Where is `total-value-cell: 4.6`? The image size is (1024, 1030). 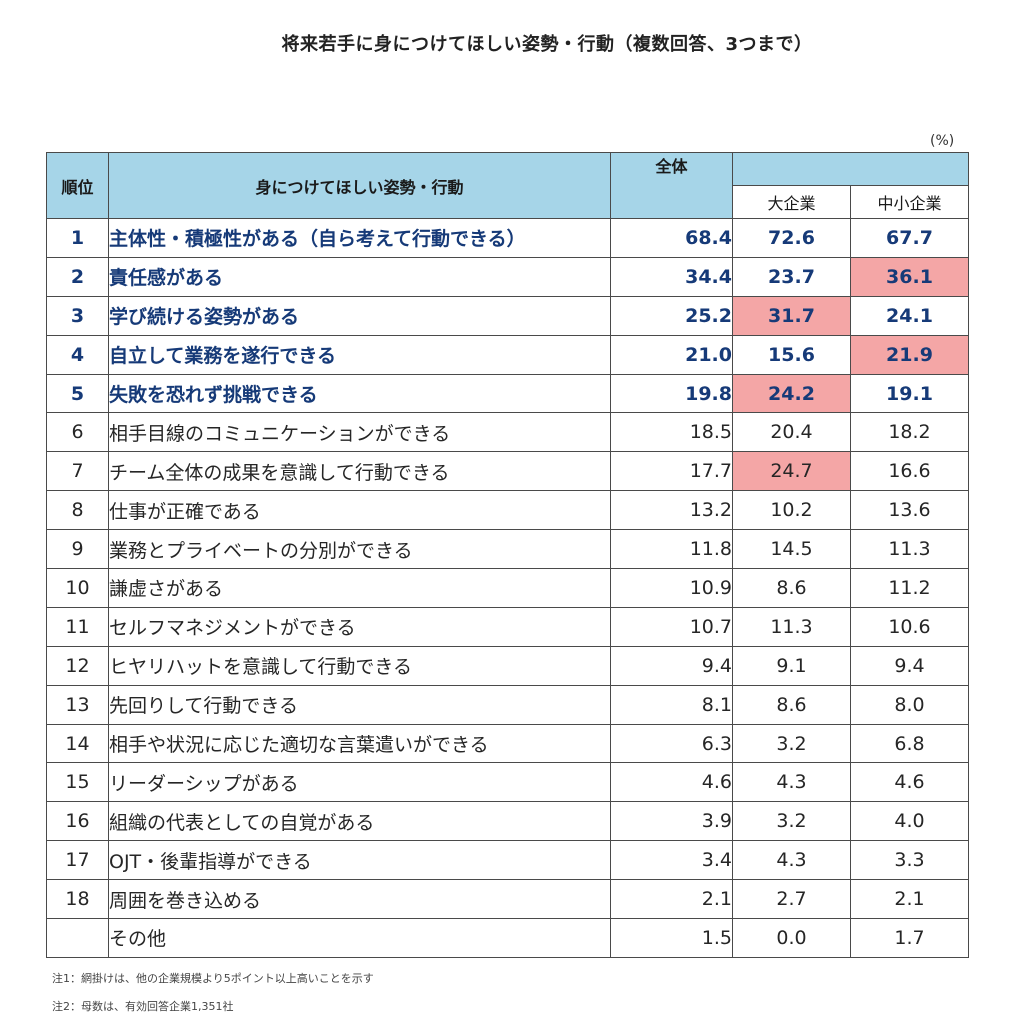
total-value-cell: 4.6 is located at coordinates (671, 782).